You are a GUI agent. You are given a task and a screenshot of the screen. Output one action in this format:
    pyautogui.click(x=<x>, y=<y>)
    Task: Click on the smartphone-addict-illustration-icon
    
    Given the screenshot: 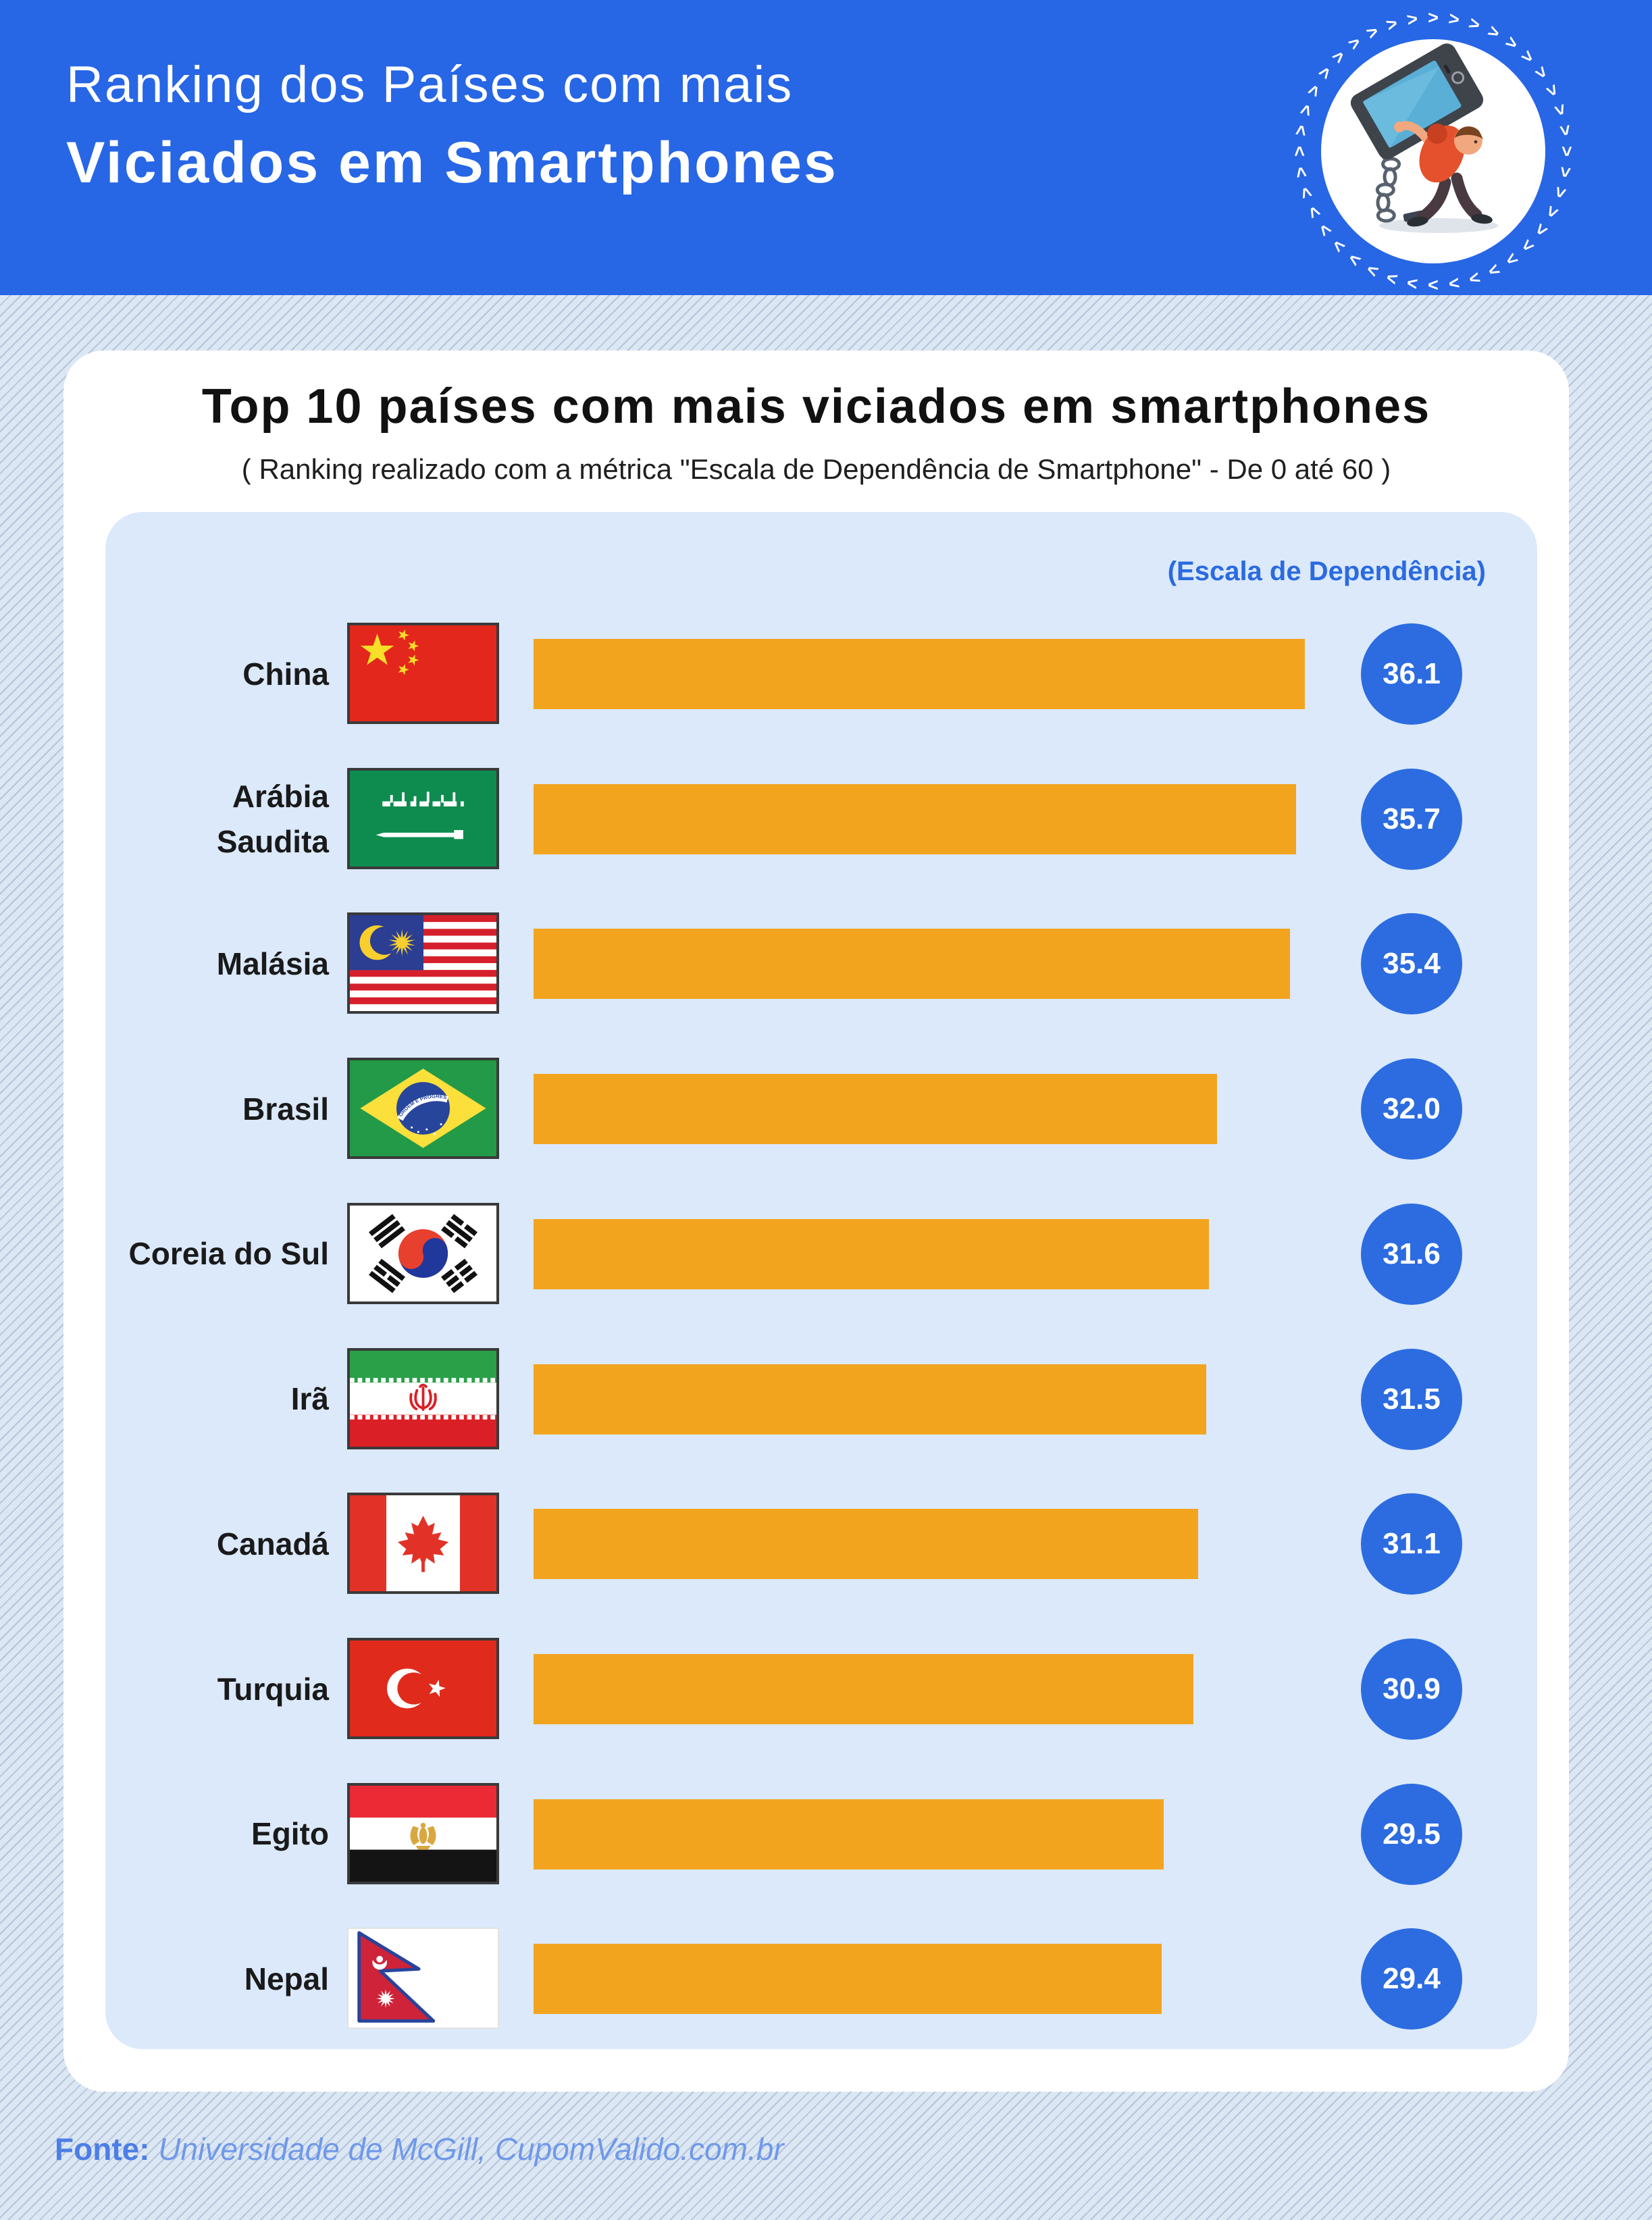 What is the action you would take?
    pyautogui.click(x=1424, y=138)
    